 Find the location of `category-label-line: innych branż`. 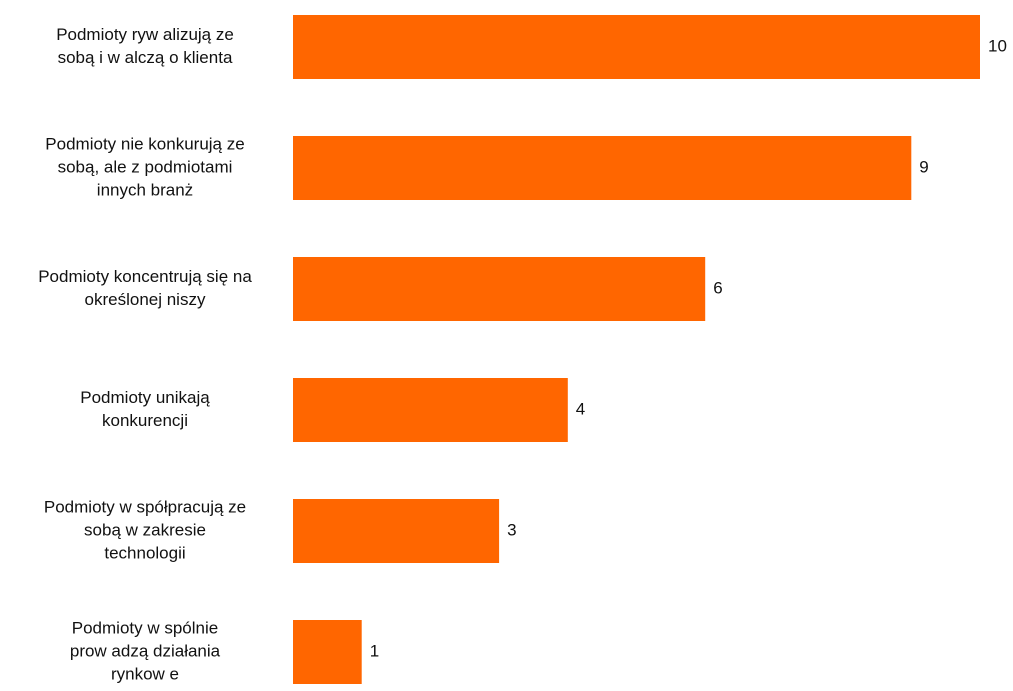

category-label-line: innych branż is located at coordinates (145, 189).